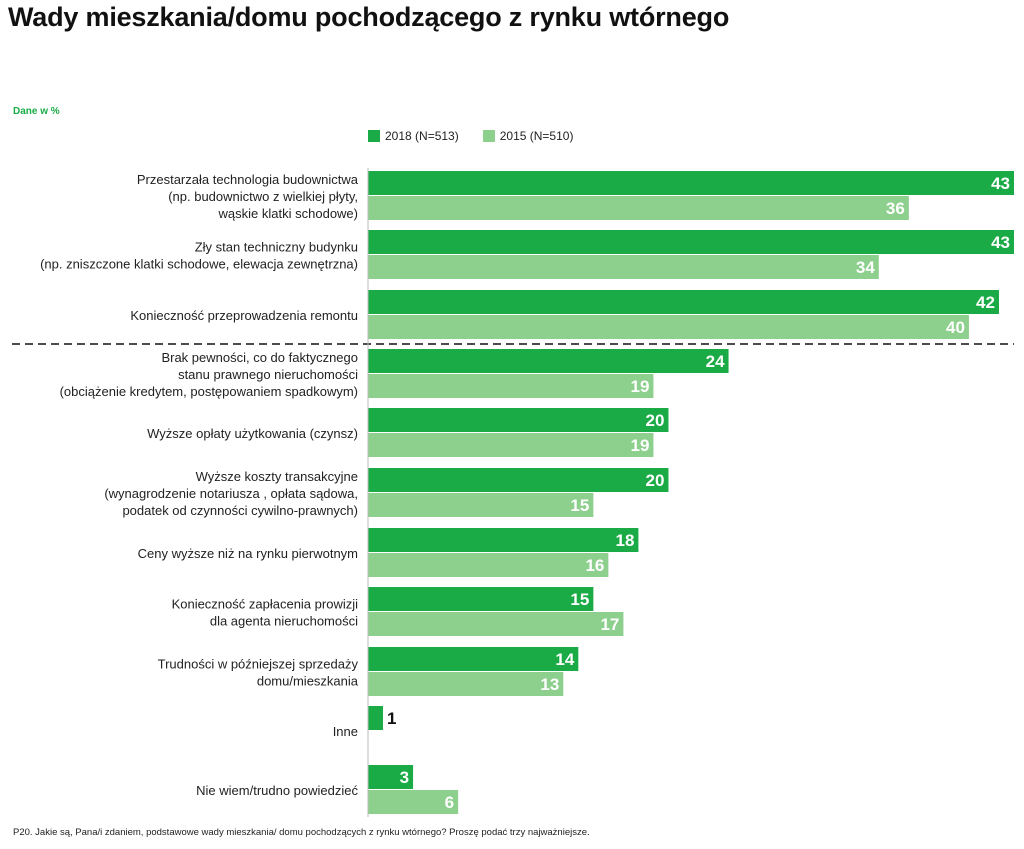 Image resolution: width=1024 pixels, height=849 pixels. I want to click on category-label: Przestarzała technologia budownictwa, so click(248, 179).